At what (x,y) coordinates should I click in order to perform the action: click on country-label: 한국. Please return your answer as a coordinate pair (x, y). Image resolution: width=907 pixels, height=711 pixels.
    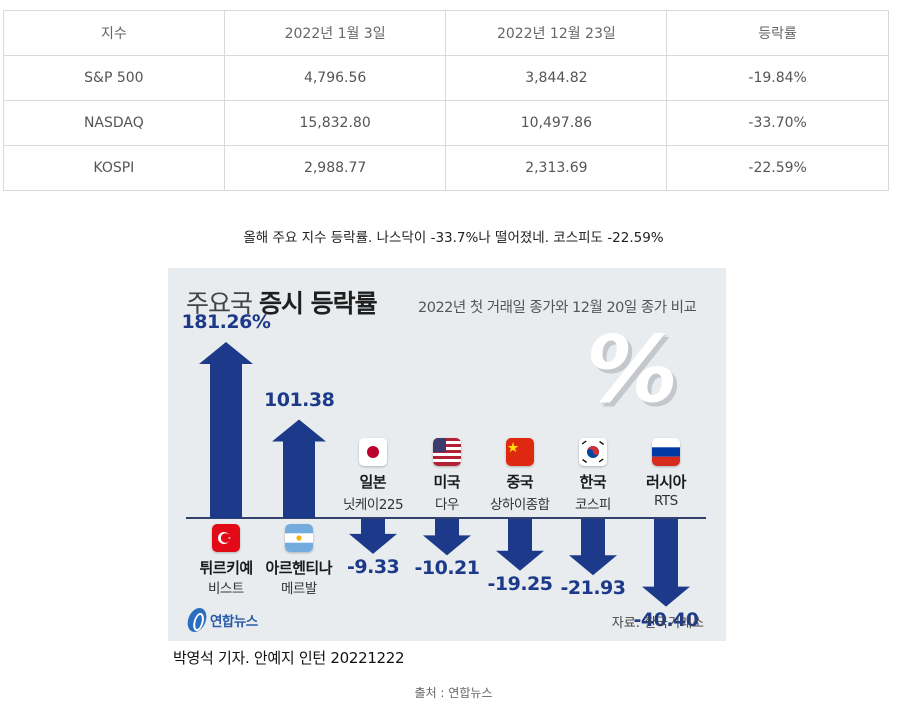
    Looking at the image, I should click on (593, 482).